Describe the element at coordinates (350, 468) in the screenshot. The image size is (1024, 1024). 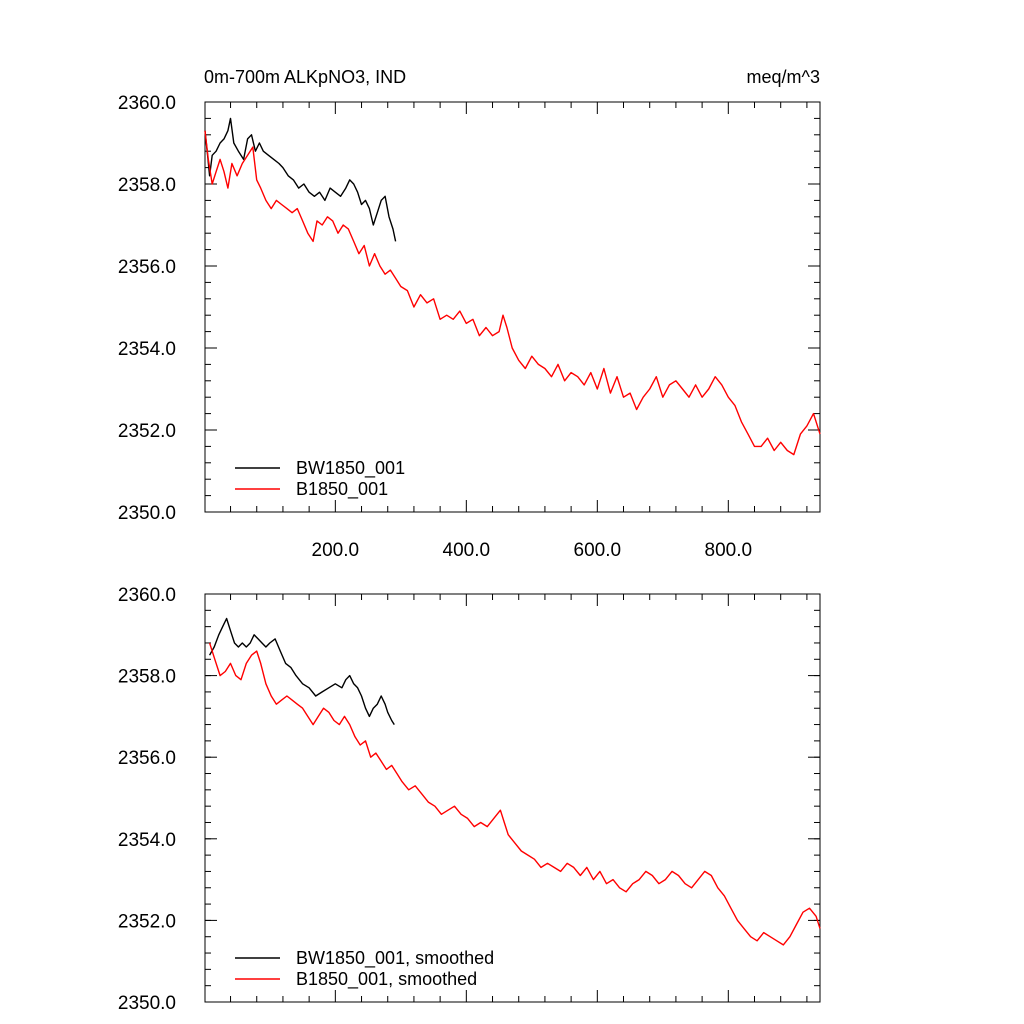
I see `legend-label: BW1850_001` at that location.